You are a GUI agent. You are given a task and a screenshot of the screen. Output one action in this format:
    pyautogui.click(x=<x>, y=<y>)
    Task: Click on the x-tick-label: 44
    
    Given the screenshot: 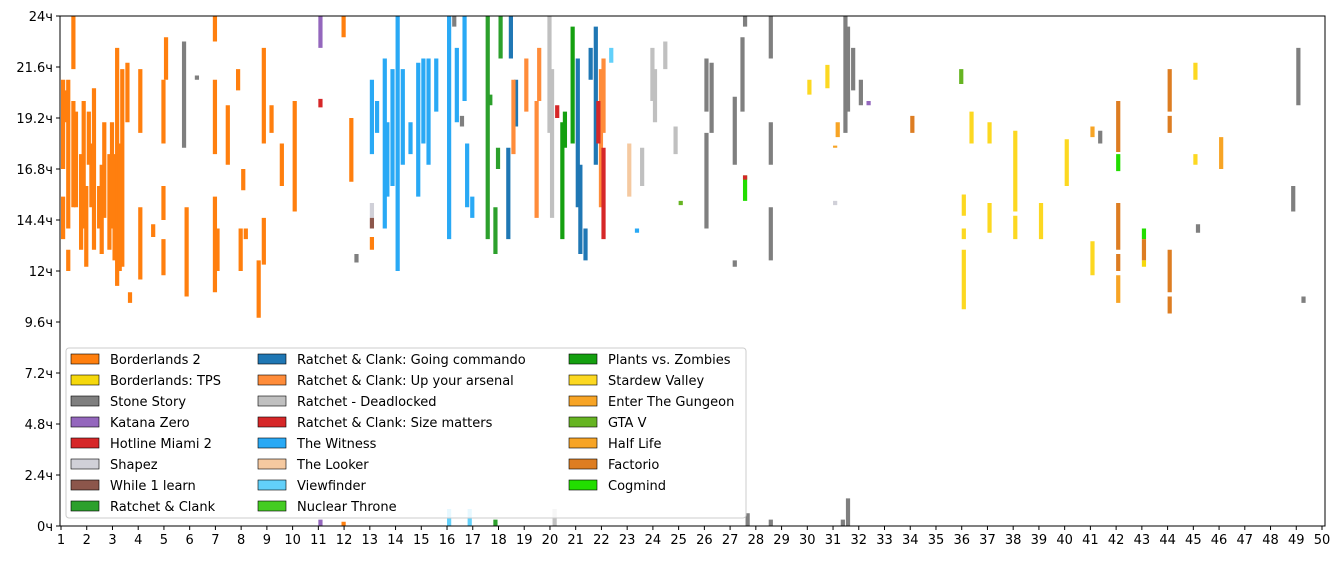 What is the action you would take?
    pyautogui.click(x=1167, y=540)
    